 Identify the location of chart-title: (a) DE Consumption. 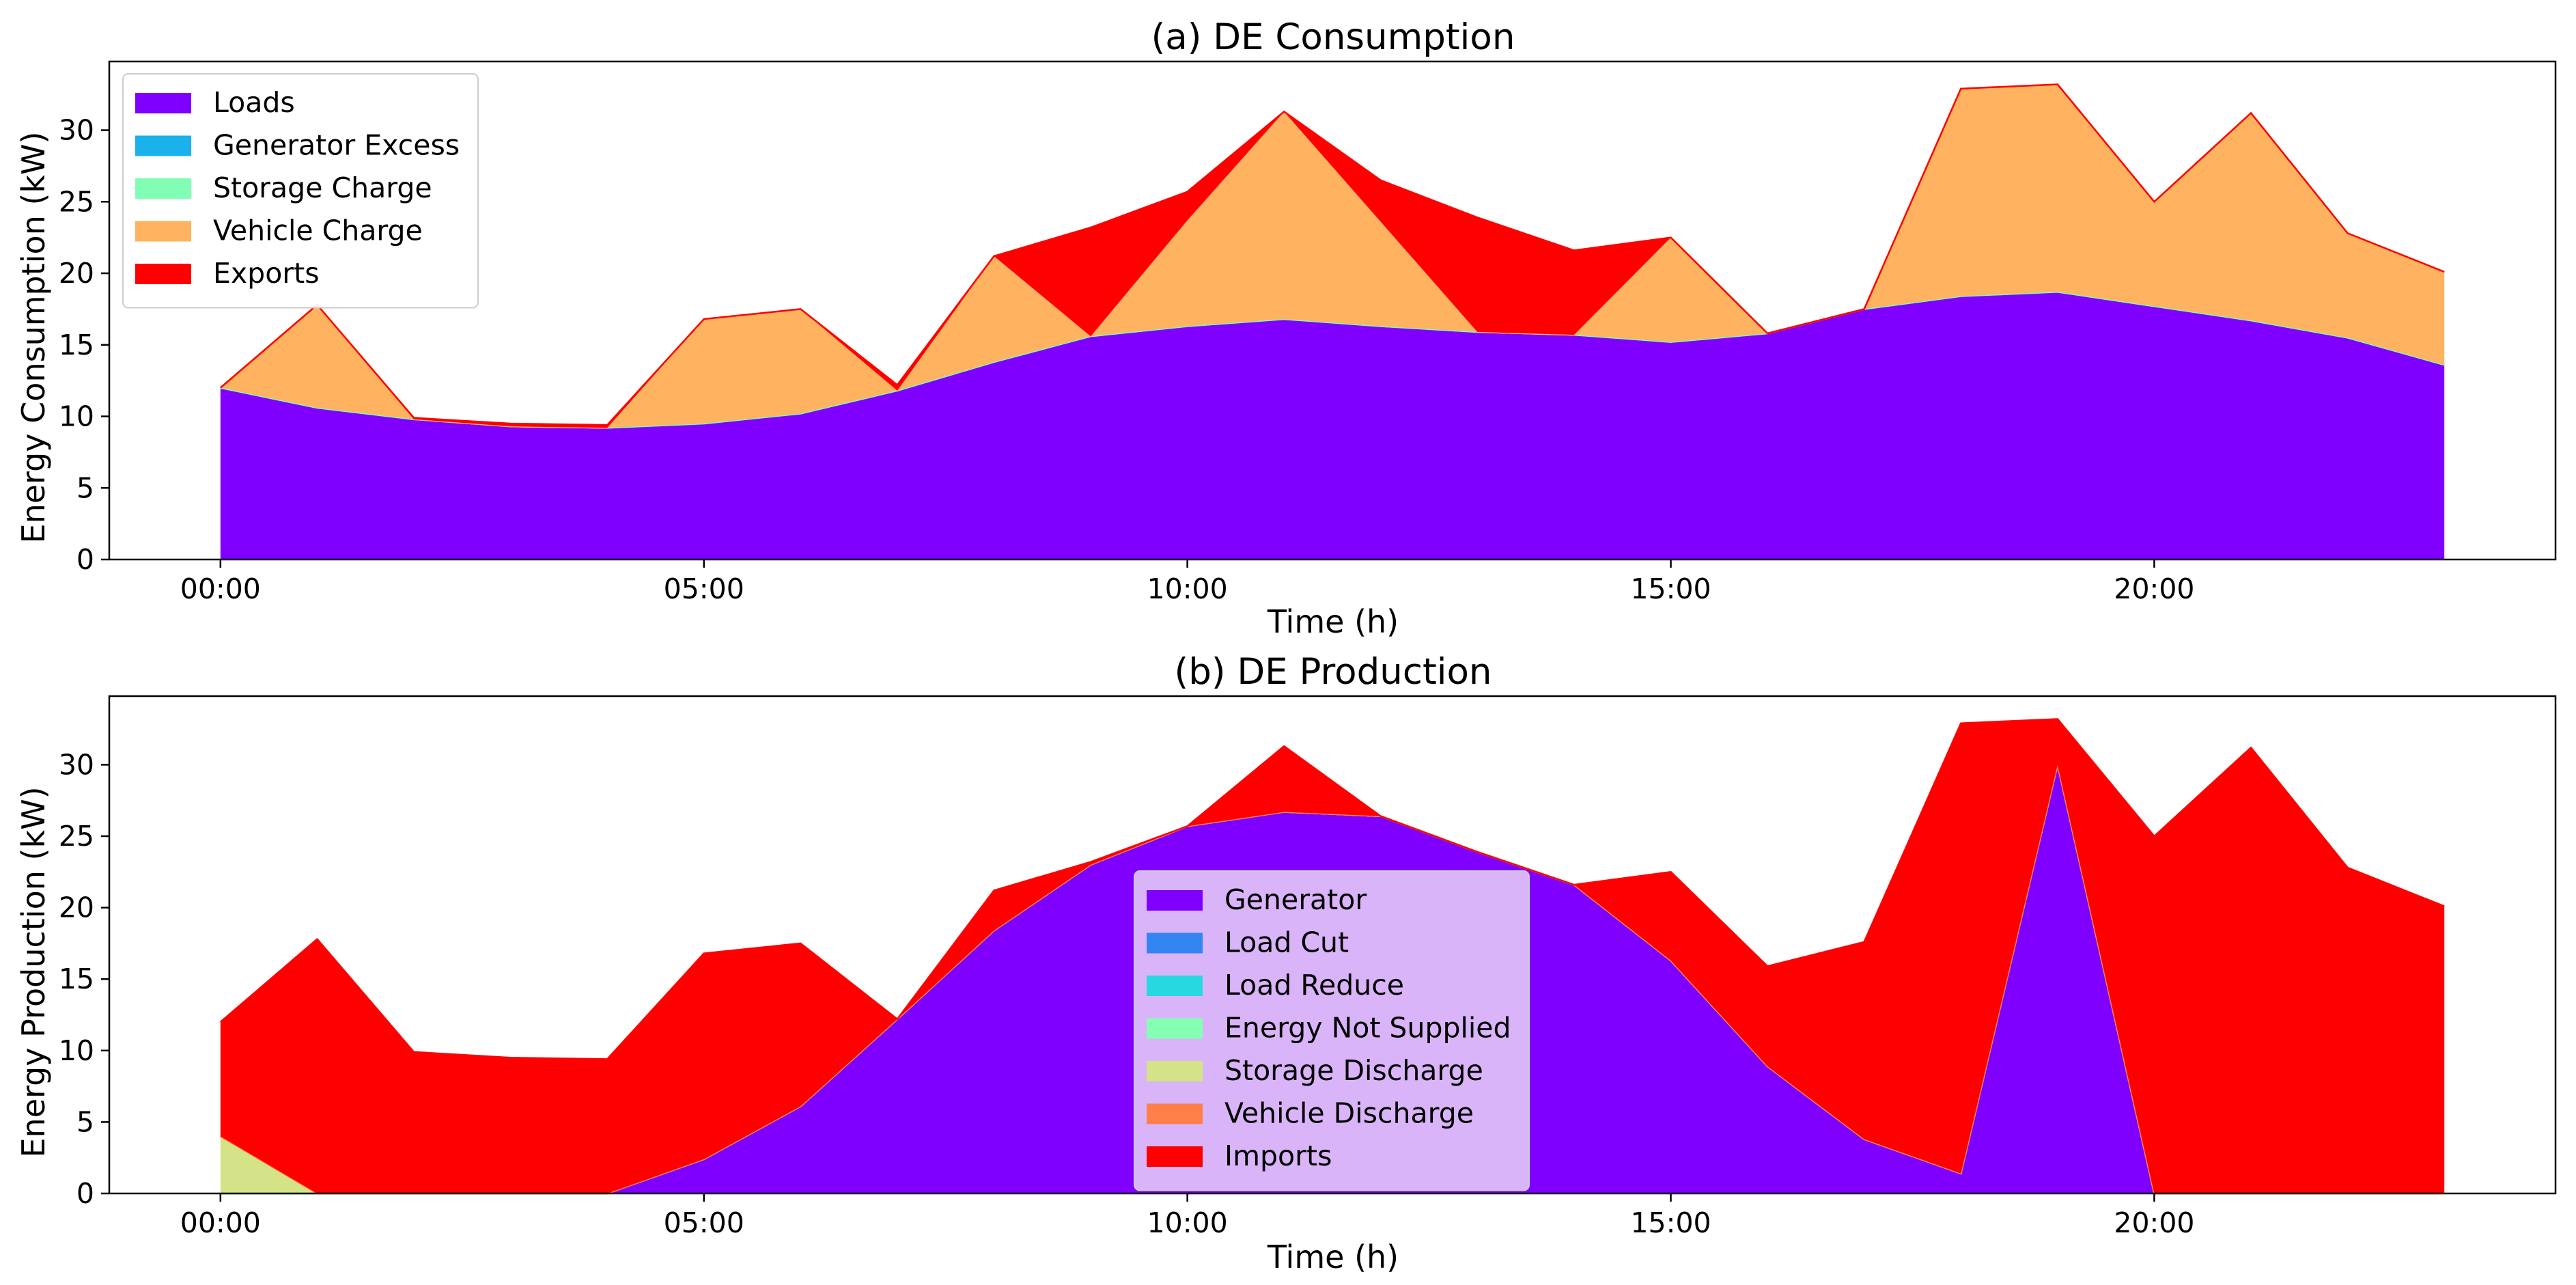
(1333, 37).